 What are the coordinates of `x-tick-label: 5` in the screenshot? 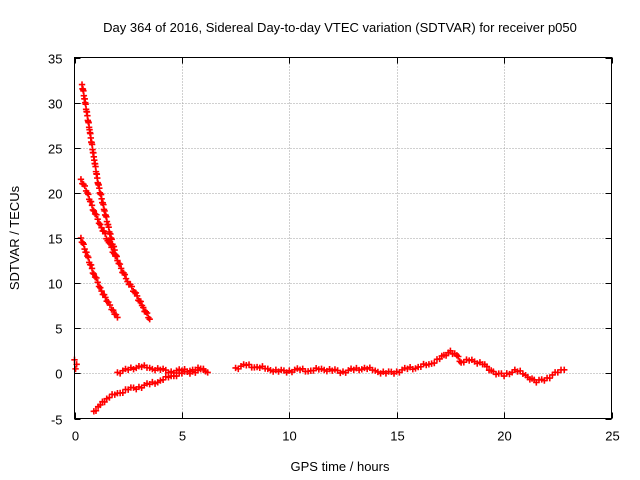 It's located at (182, 436).